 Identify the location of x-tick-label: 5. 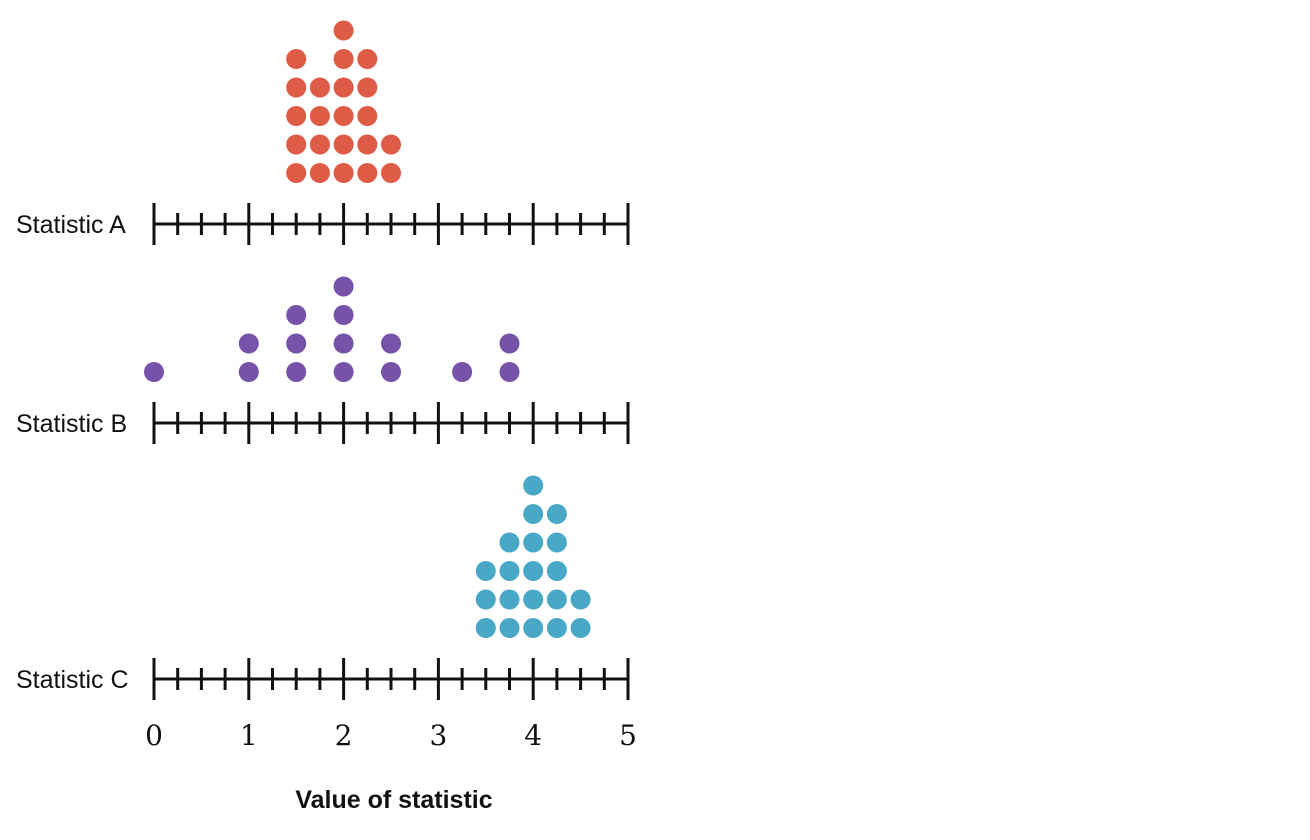
(628, 735).